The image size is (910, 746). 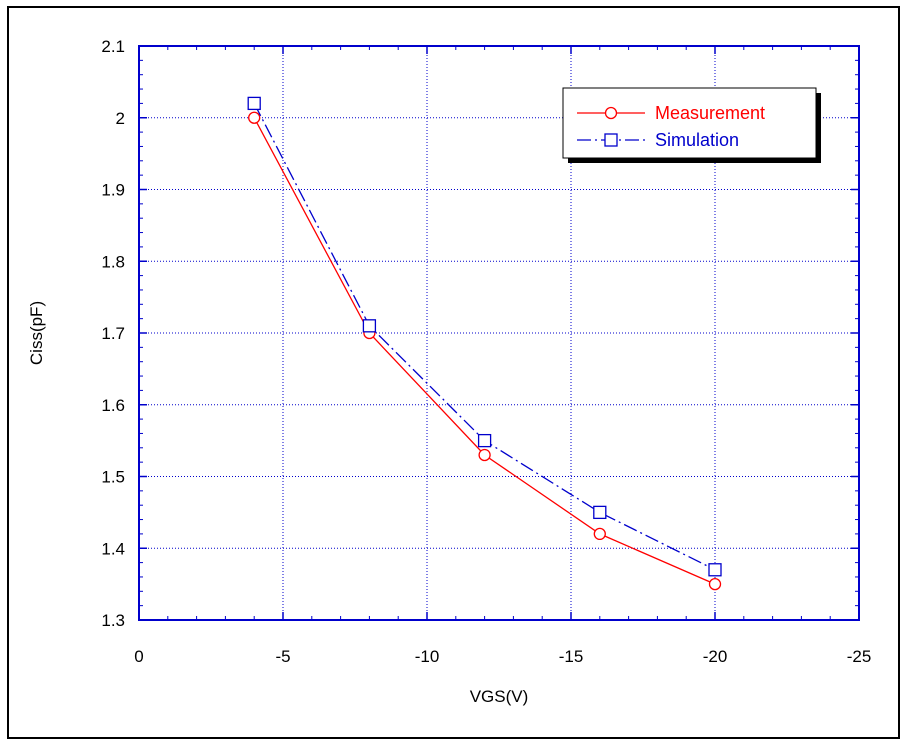 I want to click on y-tick-labels: 1.3 1.4 1.5 1.6 1.7 1.8 1.9 2 2.1, so click(x=113, y=333).